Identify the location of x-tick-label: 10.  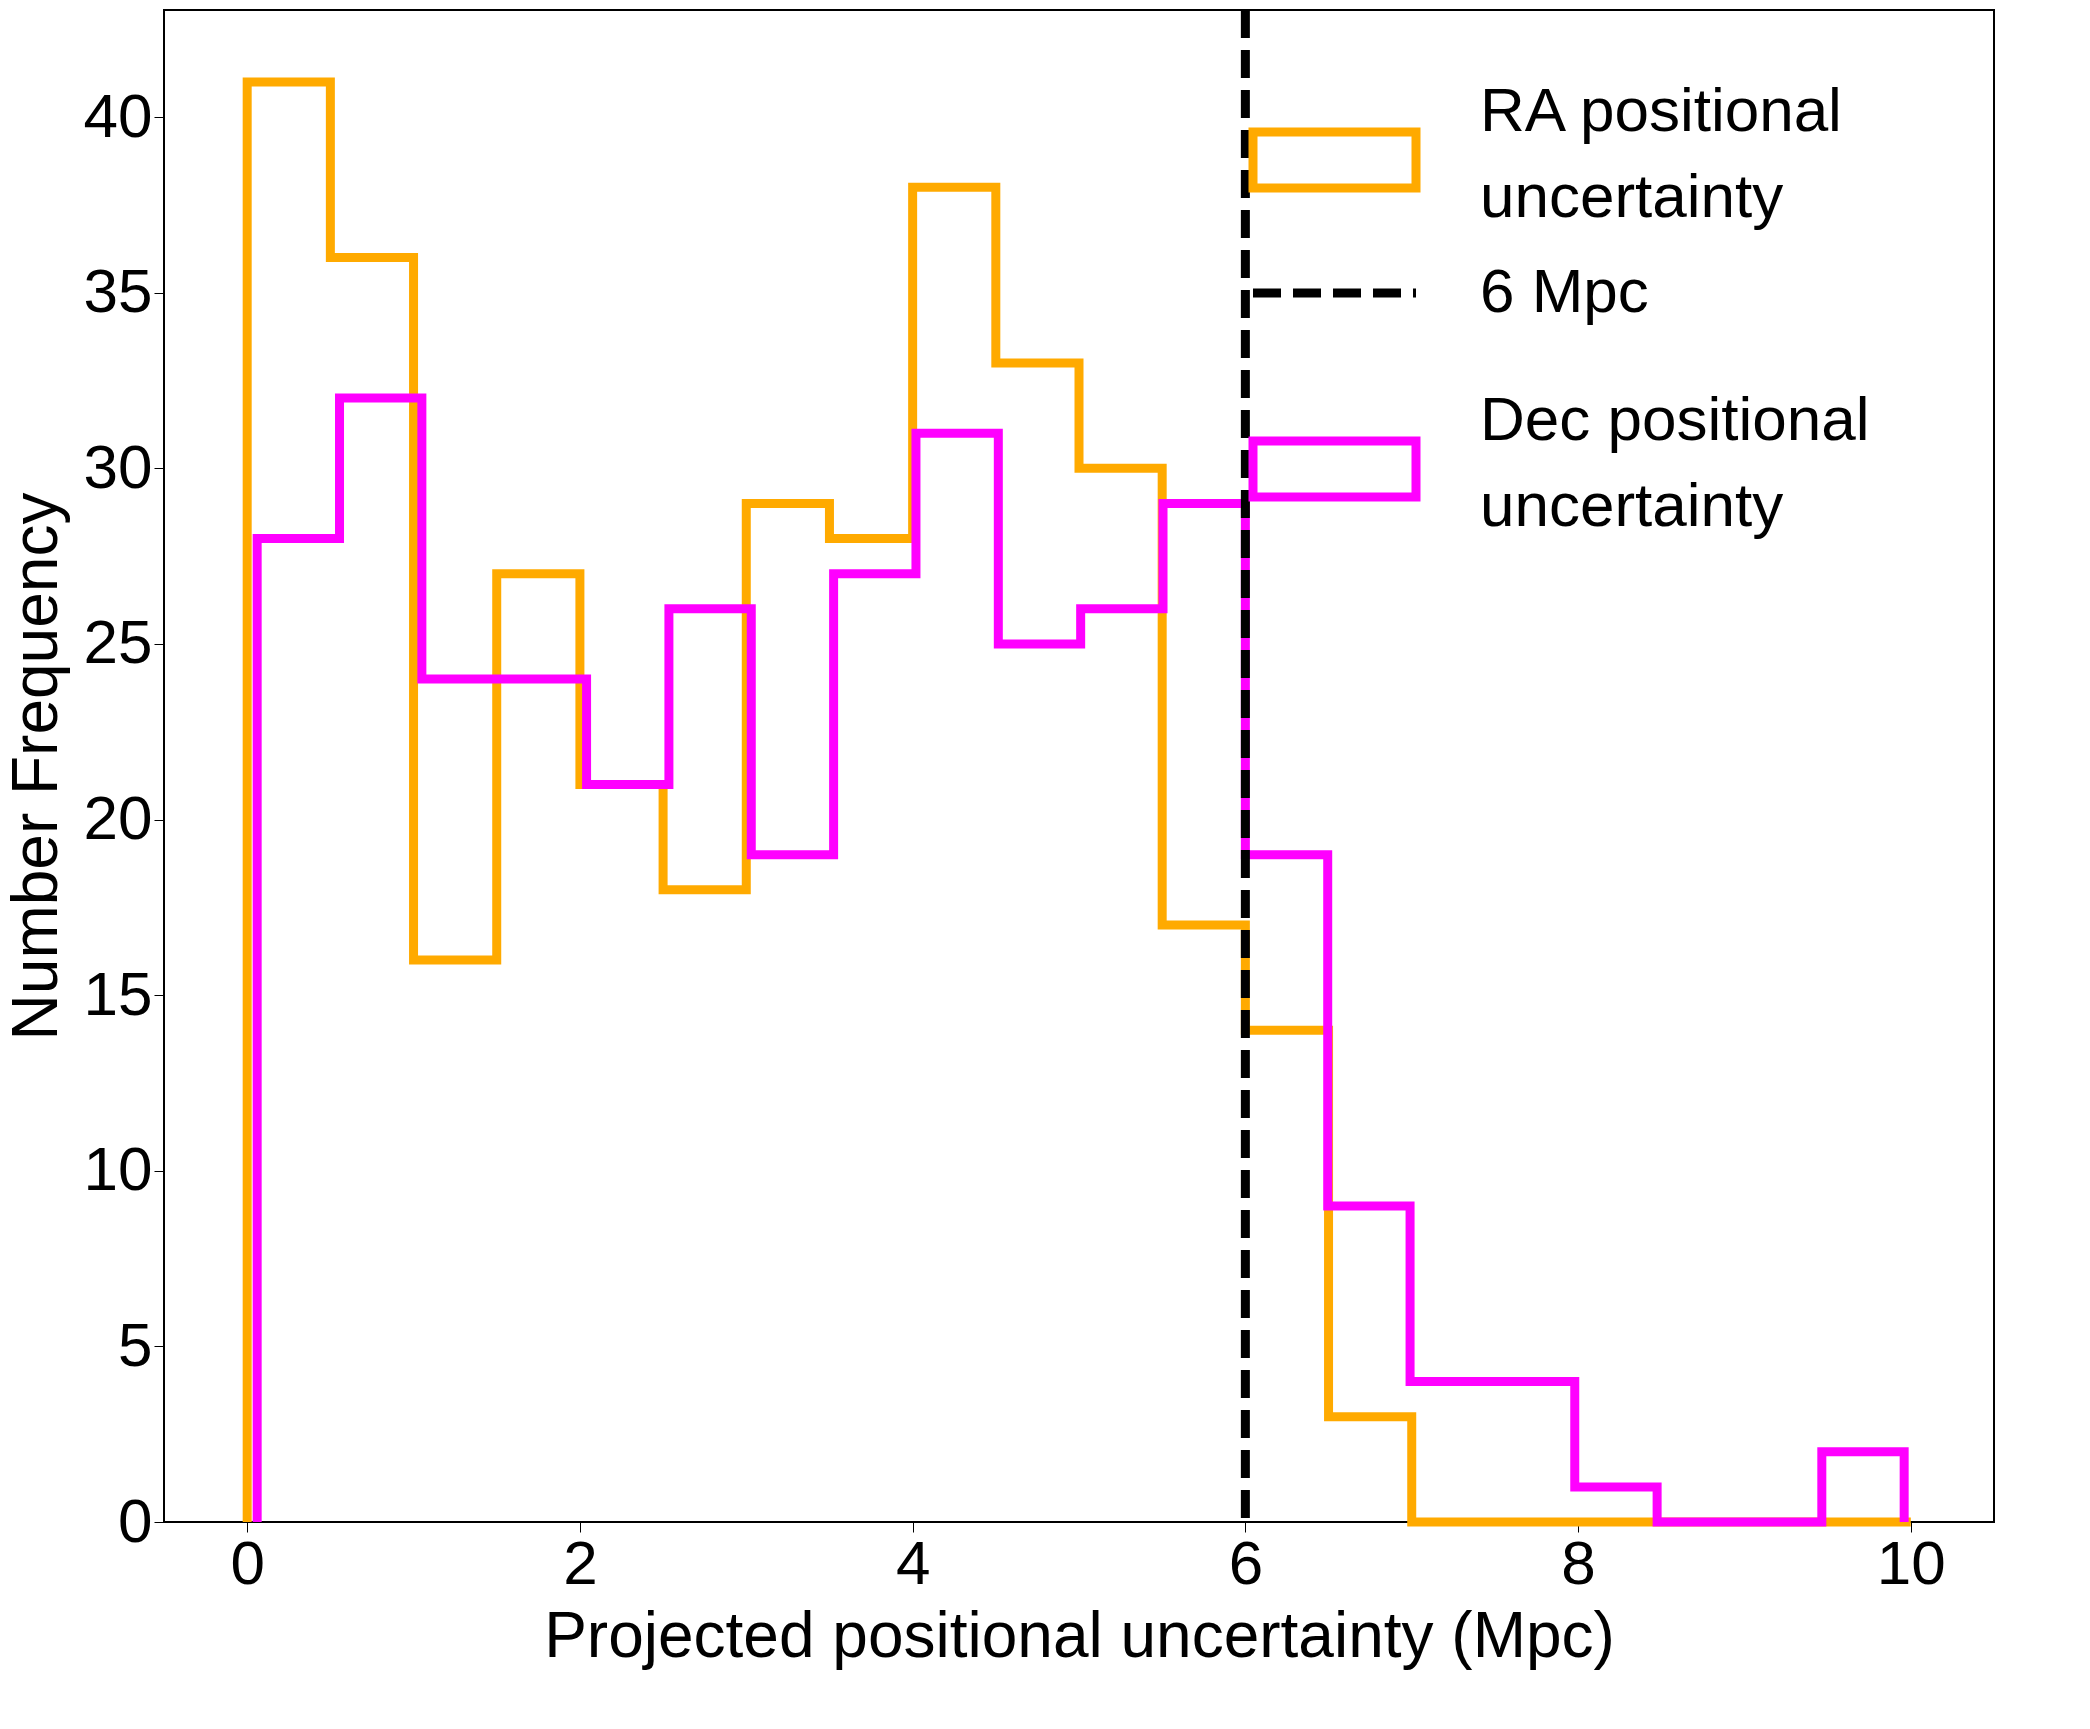
(1911, 1562).